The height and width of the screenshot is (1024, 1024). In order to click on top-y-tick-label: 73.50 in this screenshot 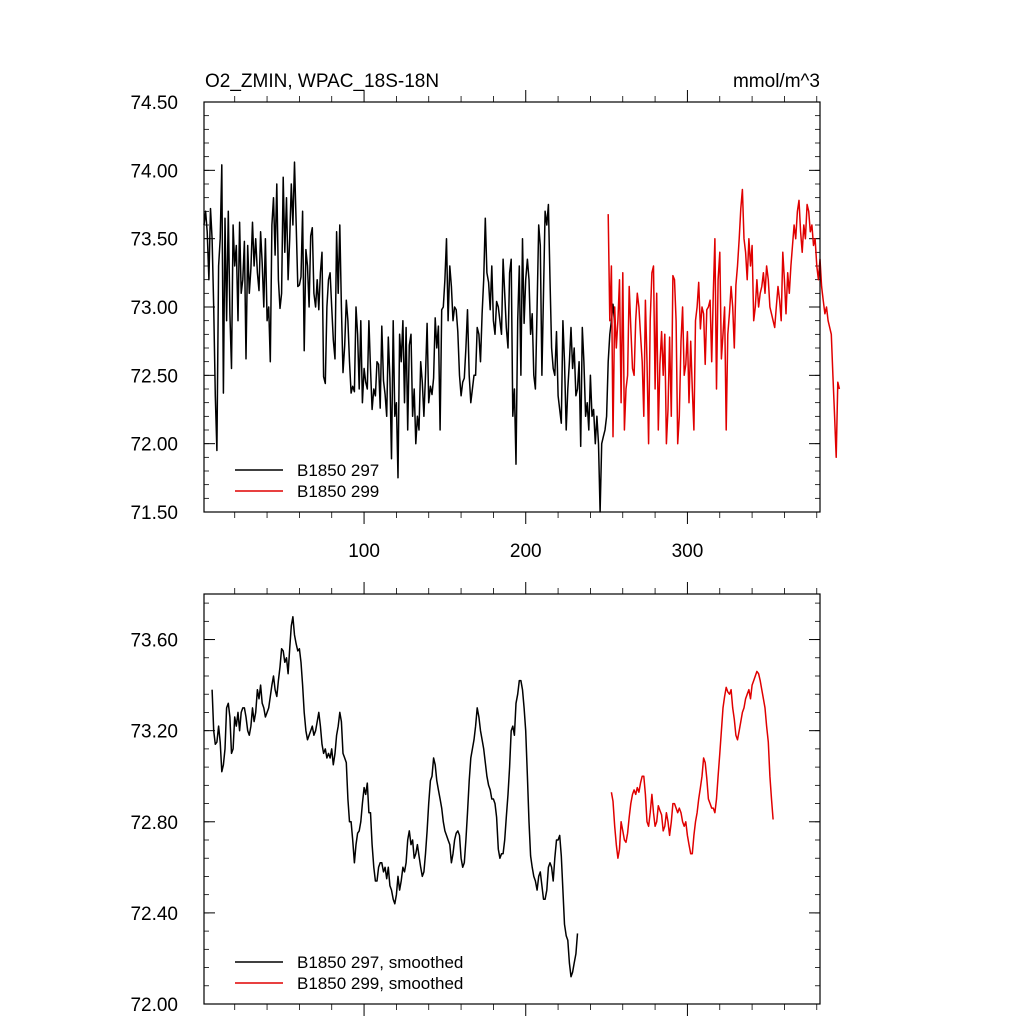, I will do `click(154, 240)`.